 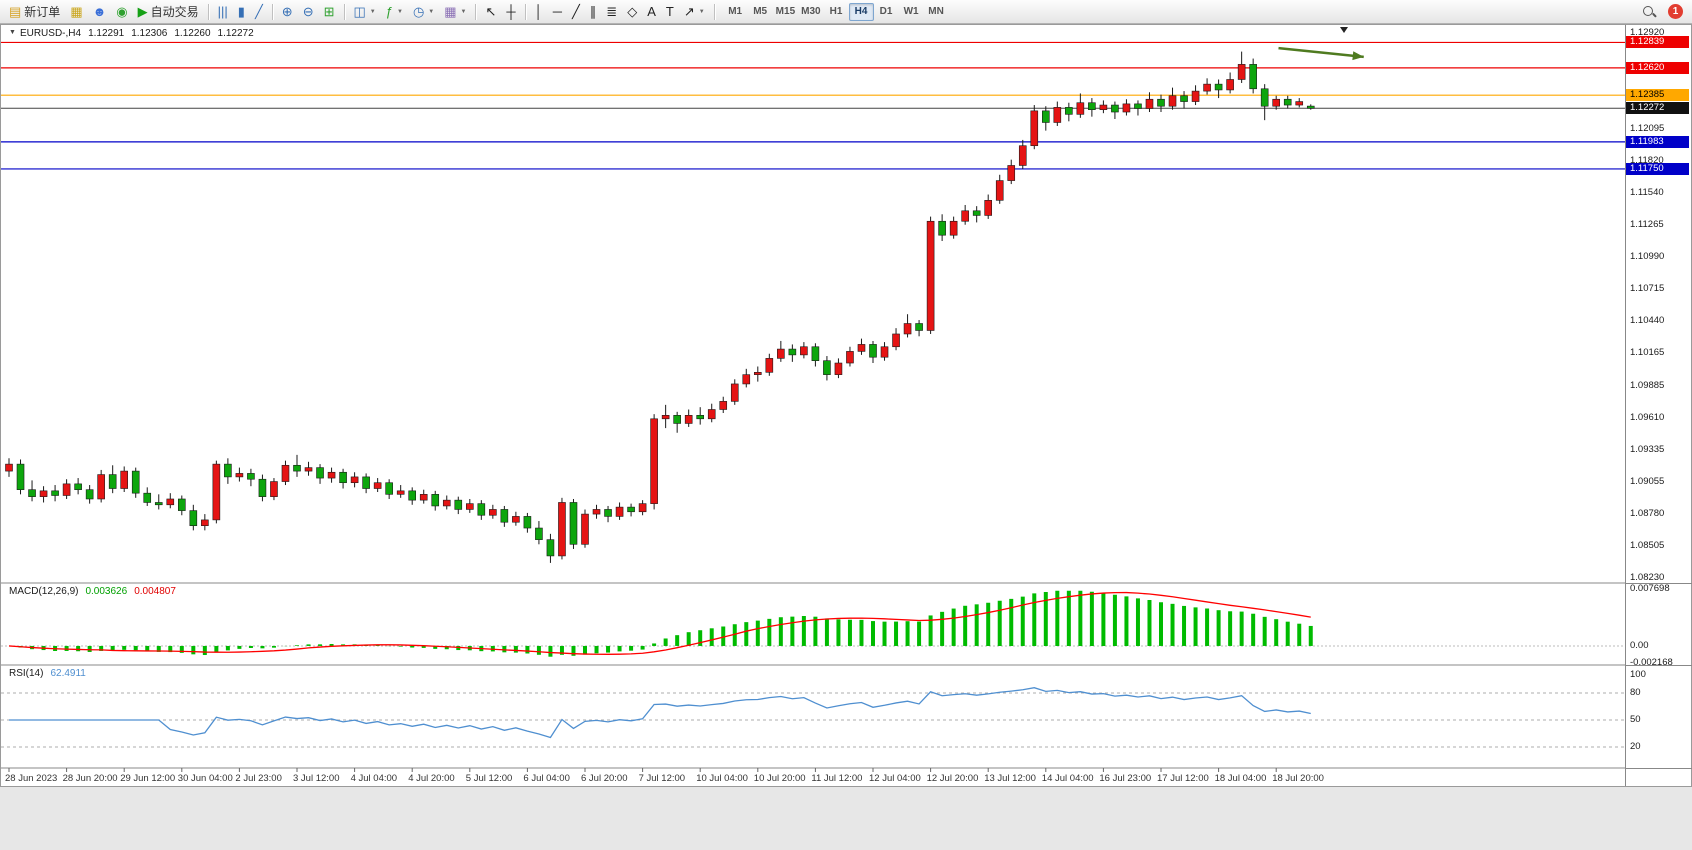 I want to click on rsi-value: 62.4911, so click(x=68, y=673).